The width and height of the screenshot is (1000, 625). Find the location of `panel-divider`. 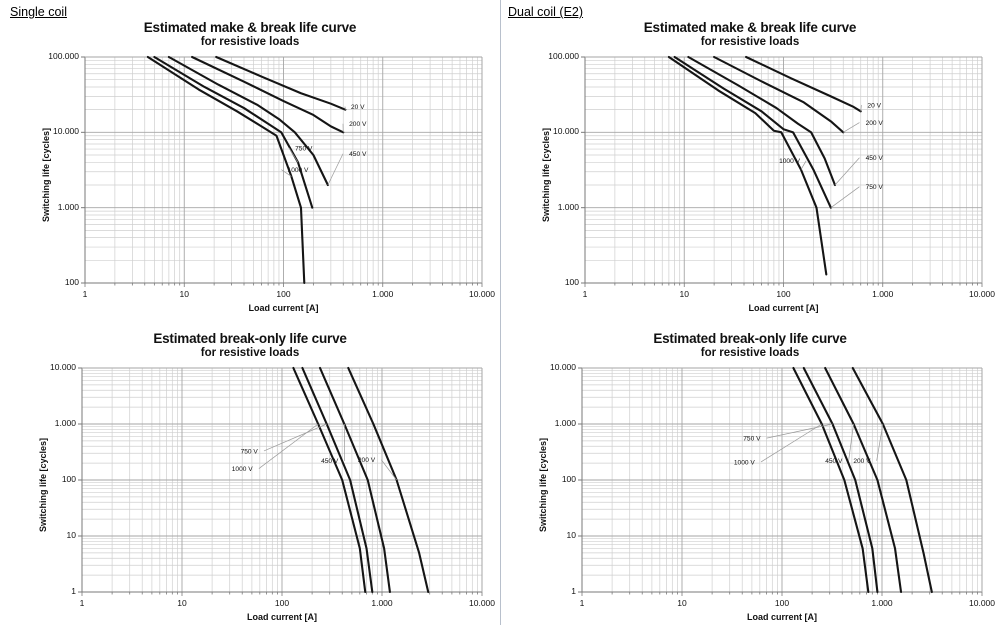

panel-divider is located at coordinates (500, 312).